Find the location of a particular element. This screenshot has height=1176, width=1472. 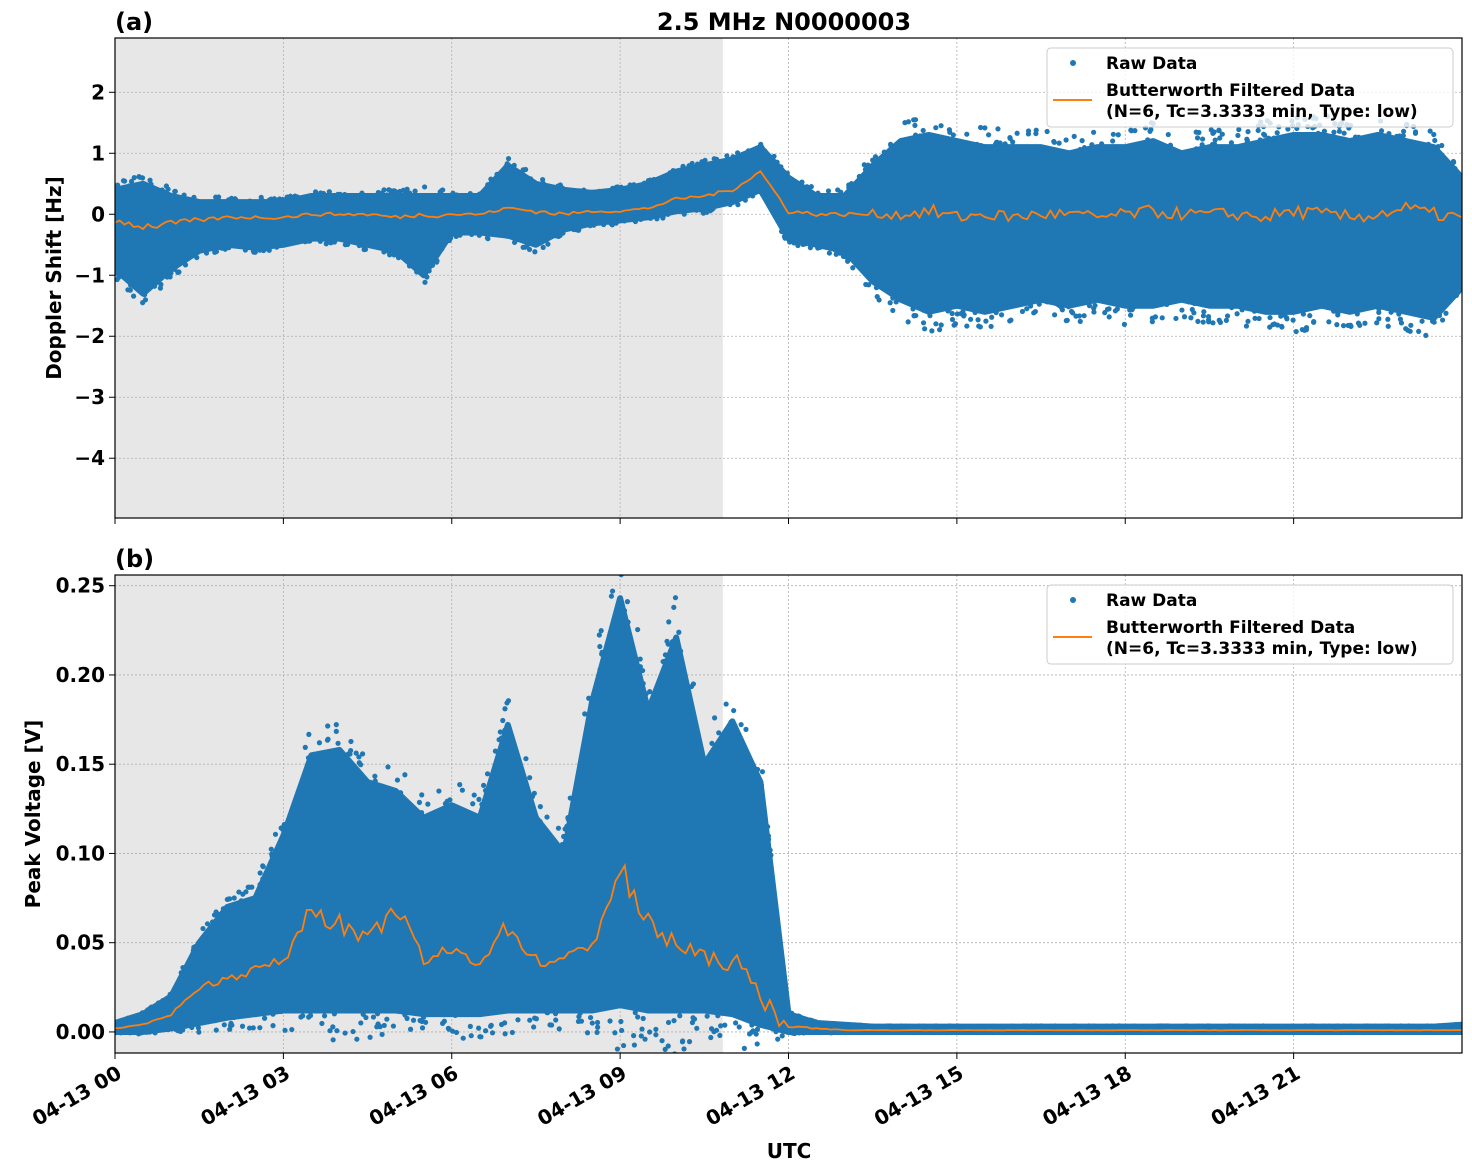

filtered-data-line is located at coordinates (788, 947).